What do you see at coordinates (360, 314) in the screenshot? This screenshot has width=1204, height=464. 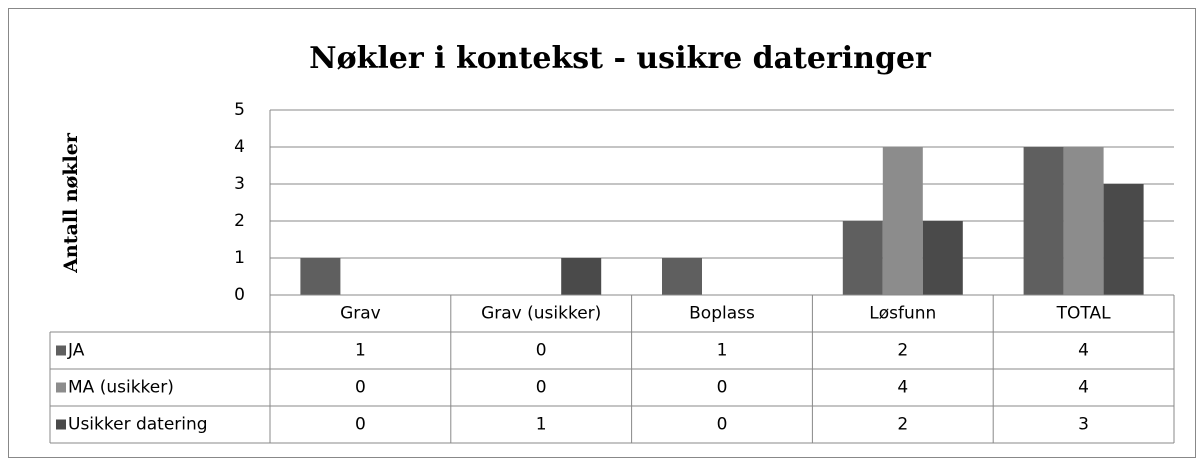 I see `x-tick-label: Grav` at bounding box center [360, 314].